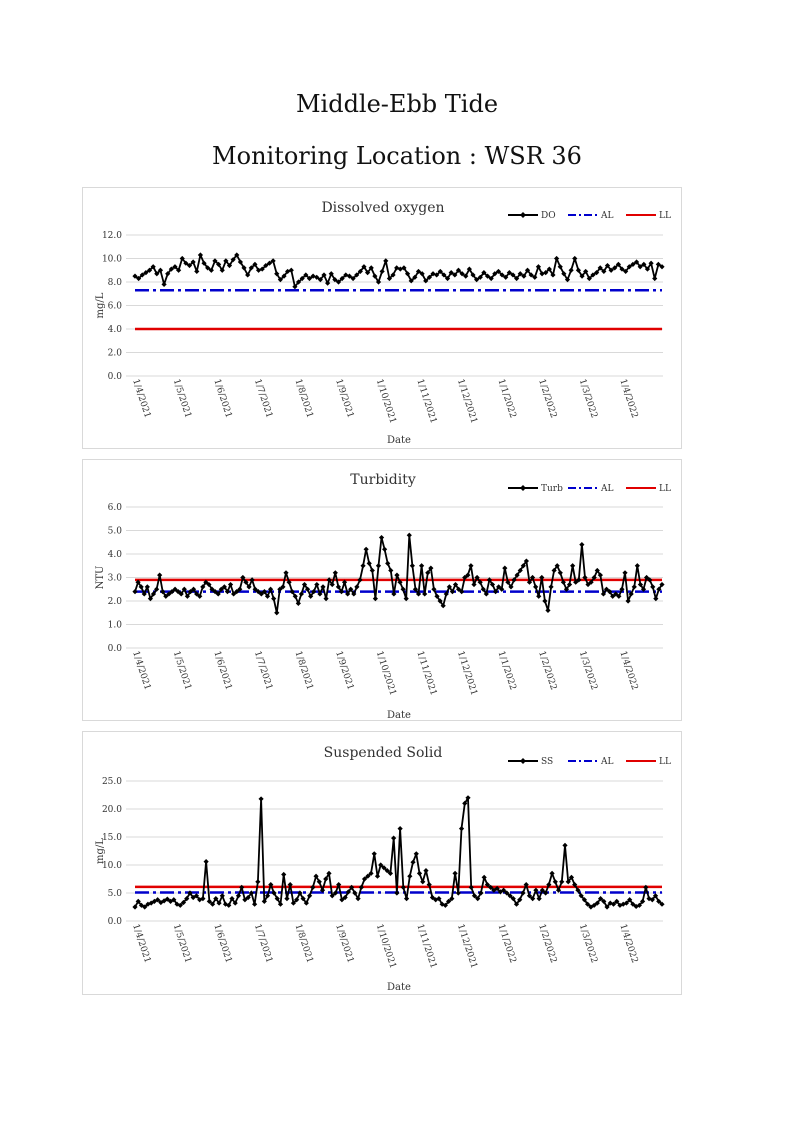 The width and height of the screenshot is (794, 1122). I want to click on x-tick-label: 1/8/2021, so click(304, 944).